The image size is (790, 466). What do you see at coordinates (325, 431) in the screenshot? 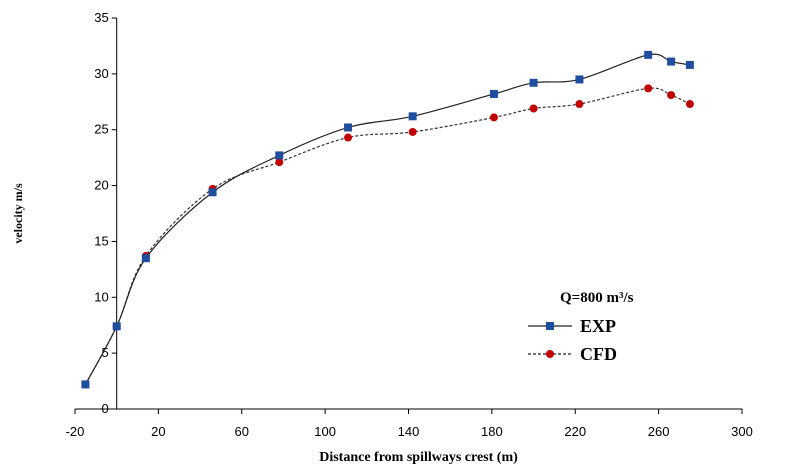
I see `x-tick-label: 100` at bounding box center [325, 431].